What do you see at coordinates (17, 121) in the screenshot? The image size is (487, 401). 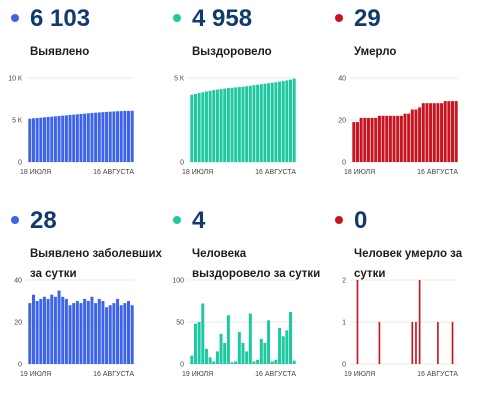 I see `y-tick-label: 5 К` at bounding box center [17, 121].